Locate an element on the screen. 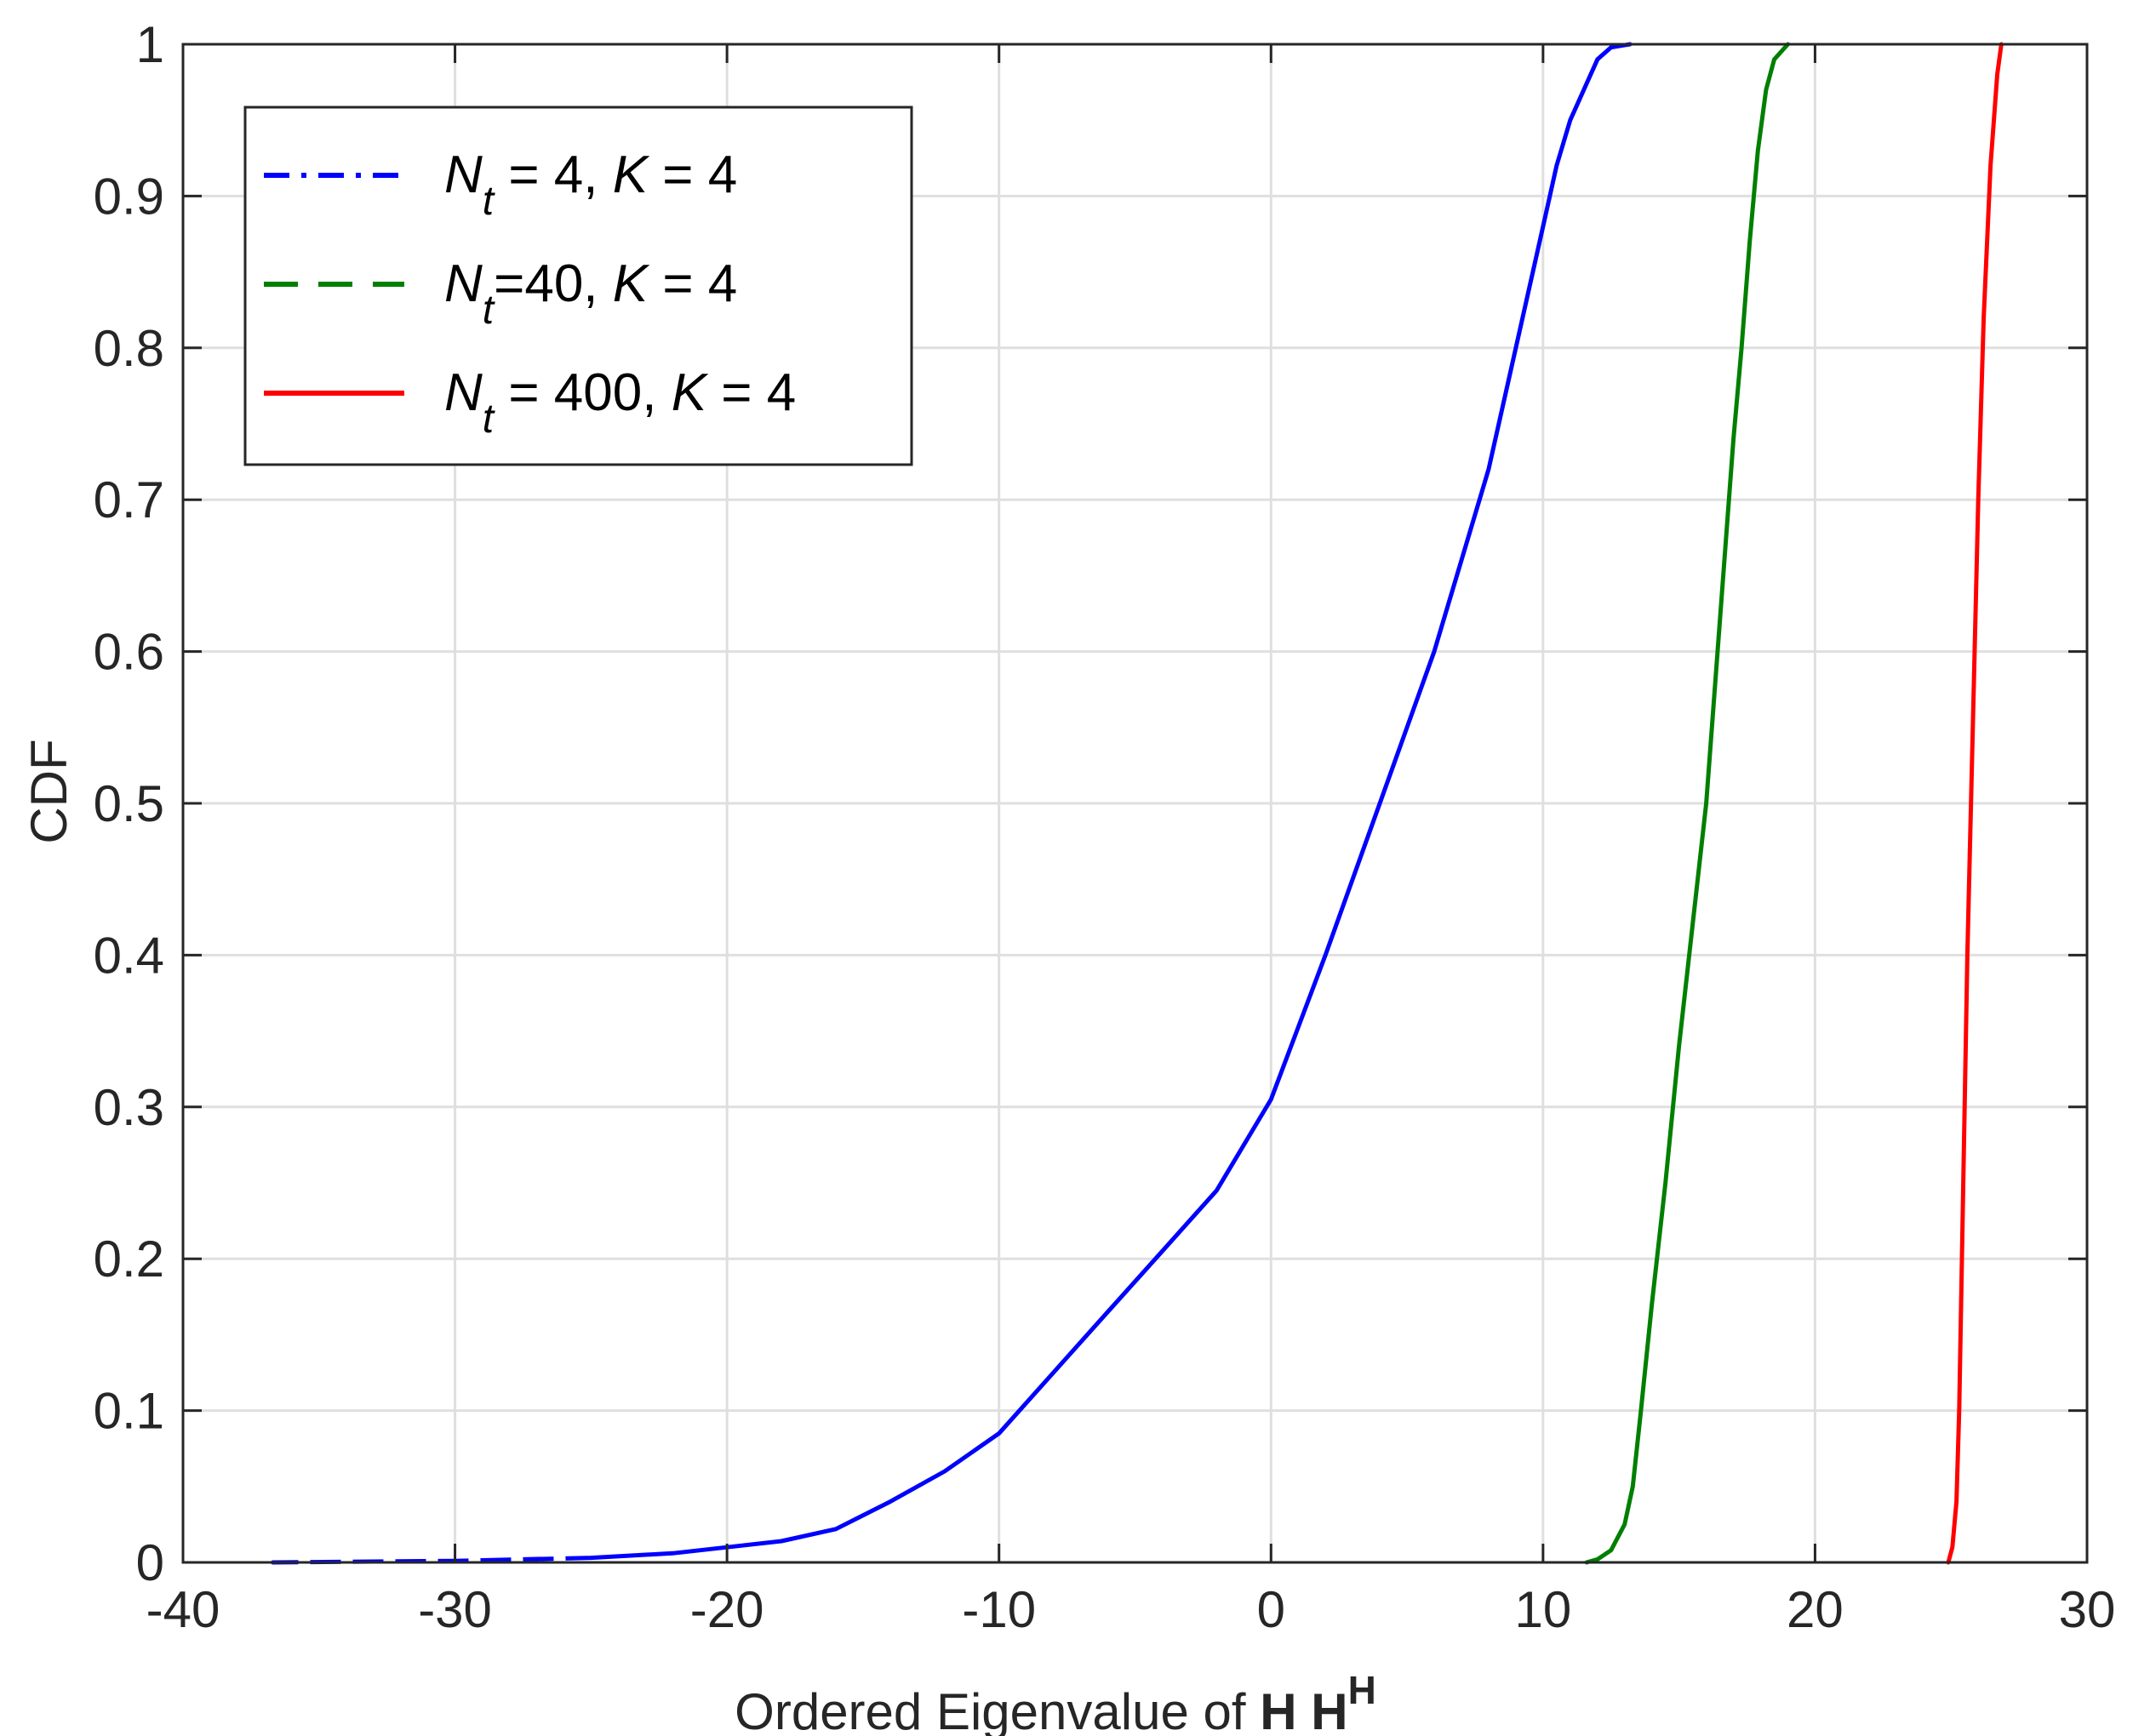 This screenshot has width=2133, height=1736. x-tick-label: 20 is located at coordinates (1815, 1609).